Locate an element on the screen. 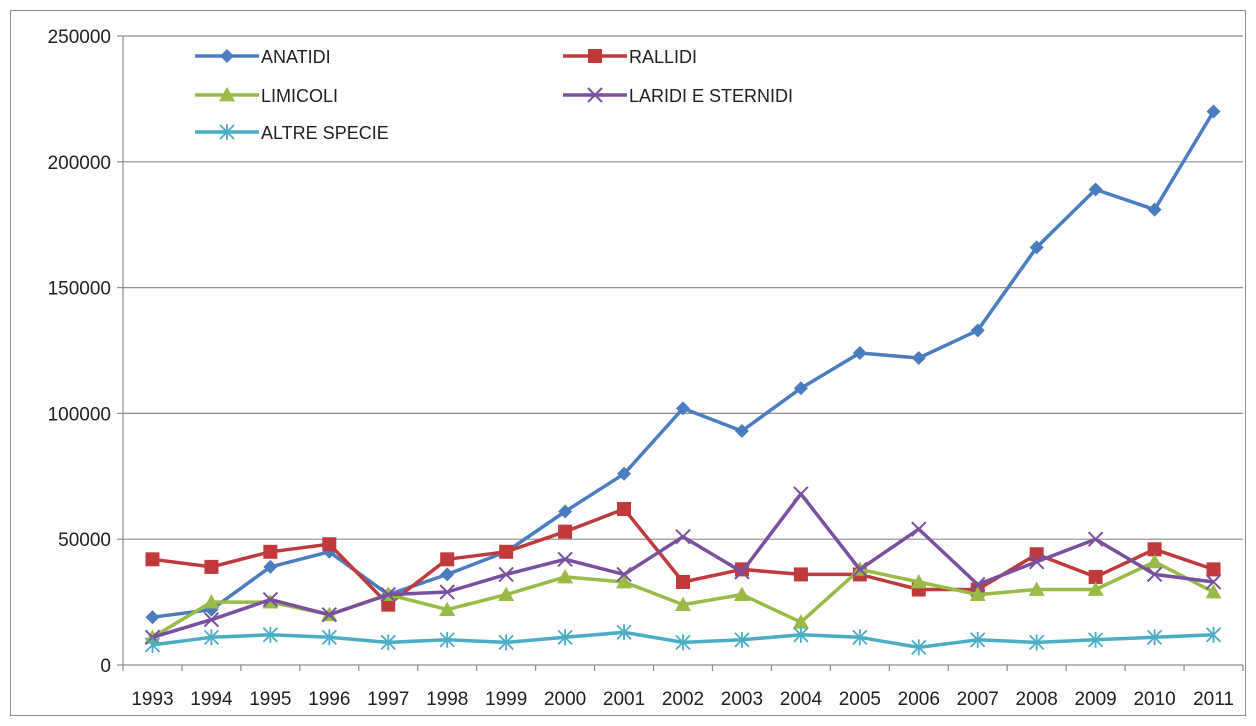  legend-item: RALLIDI is located at coordinates (630, 57).